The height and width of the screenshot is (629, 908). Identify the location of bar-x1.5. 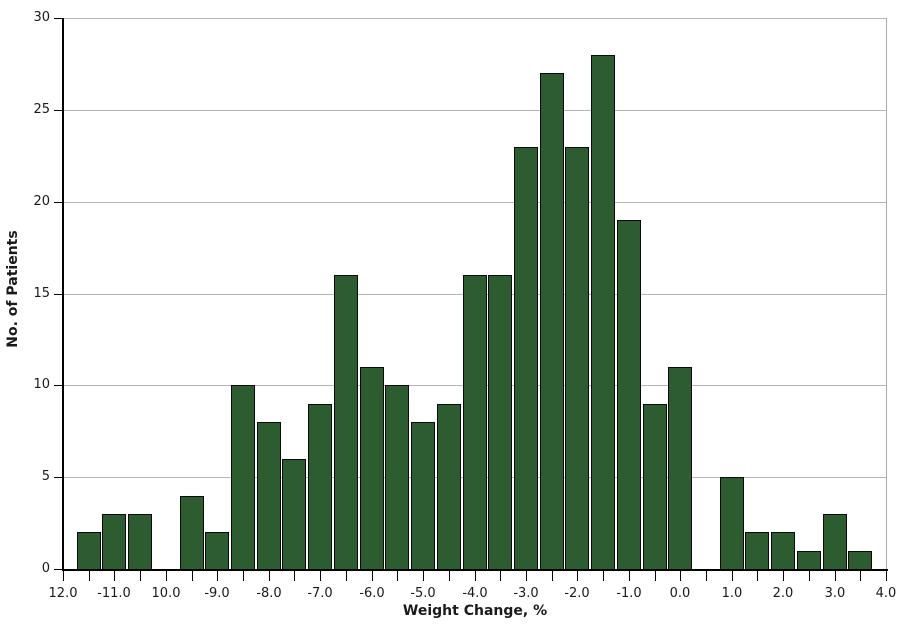
(757, 551).